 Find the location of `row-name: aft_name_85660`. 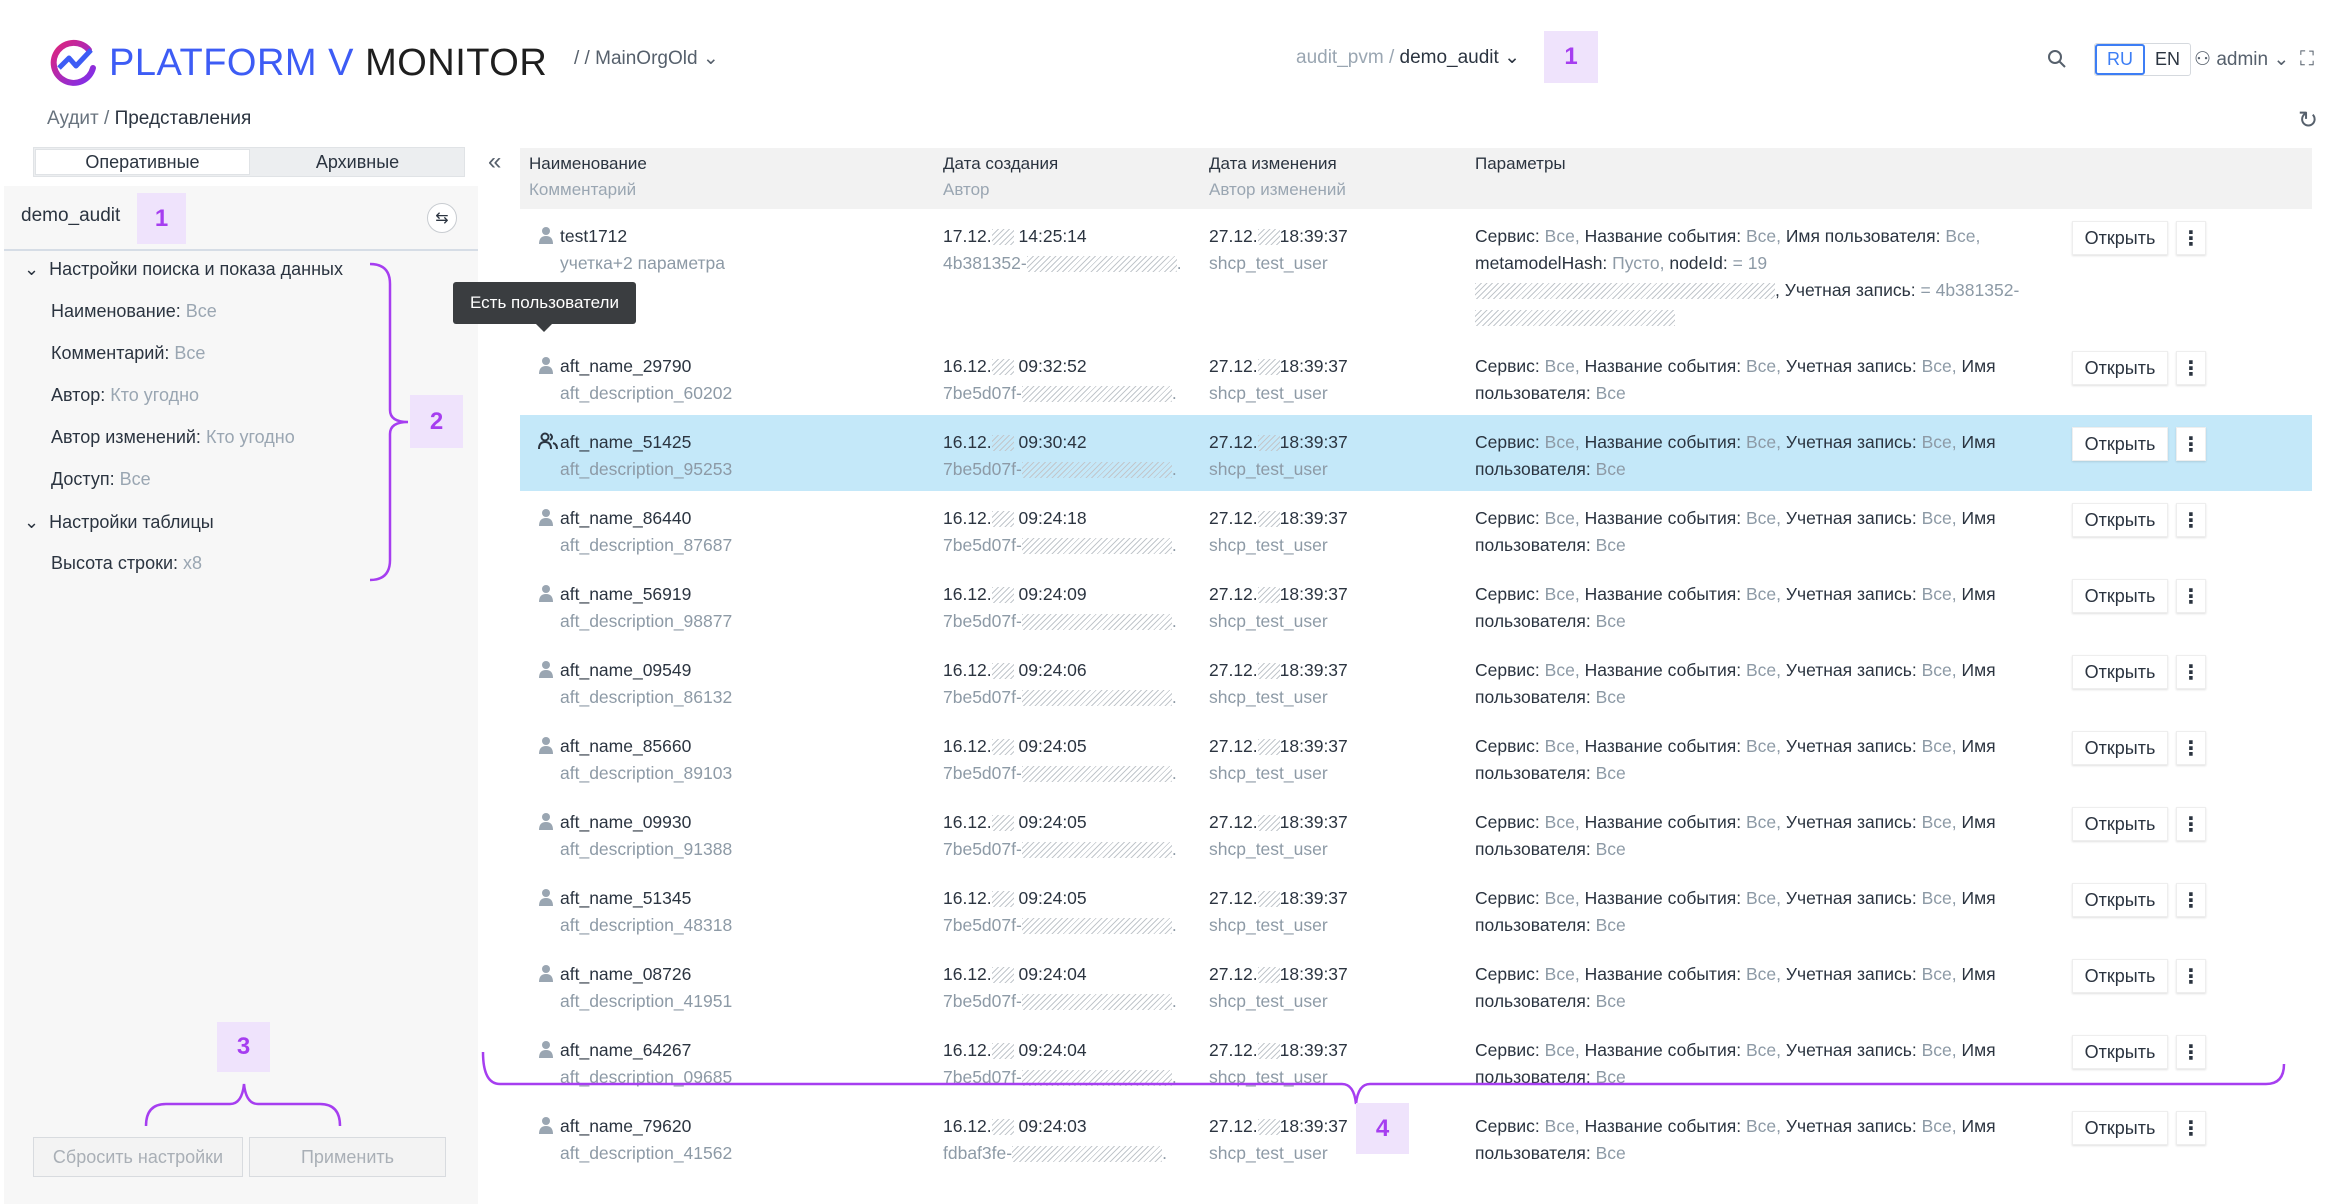

row-name: aft_name_85660 is located at coordinates (626, 746).